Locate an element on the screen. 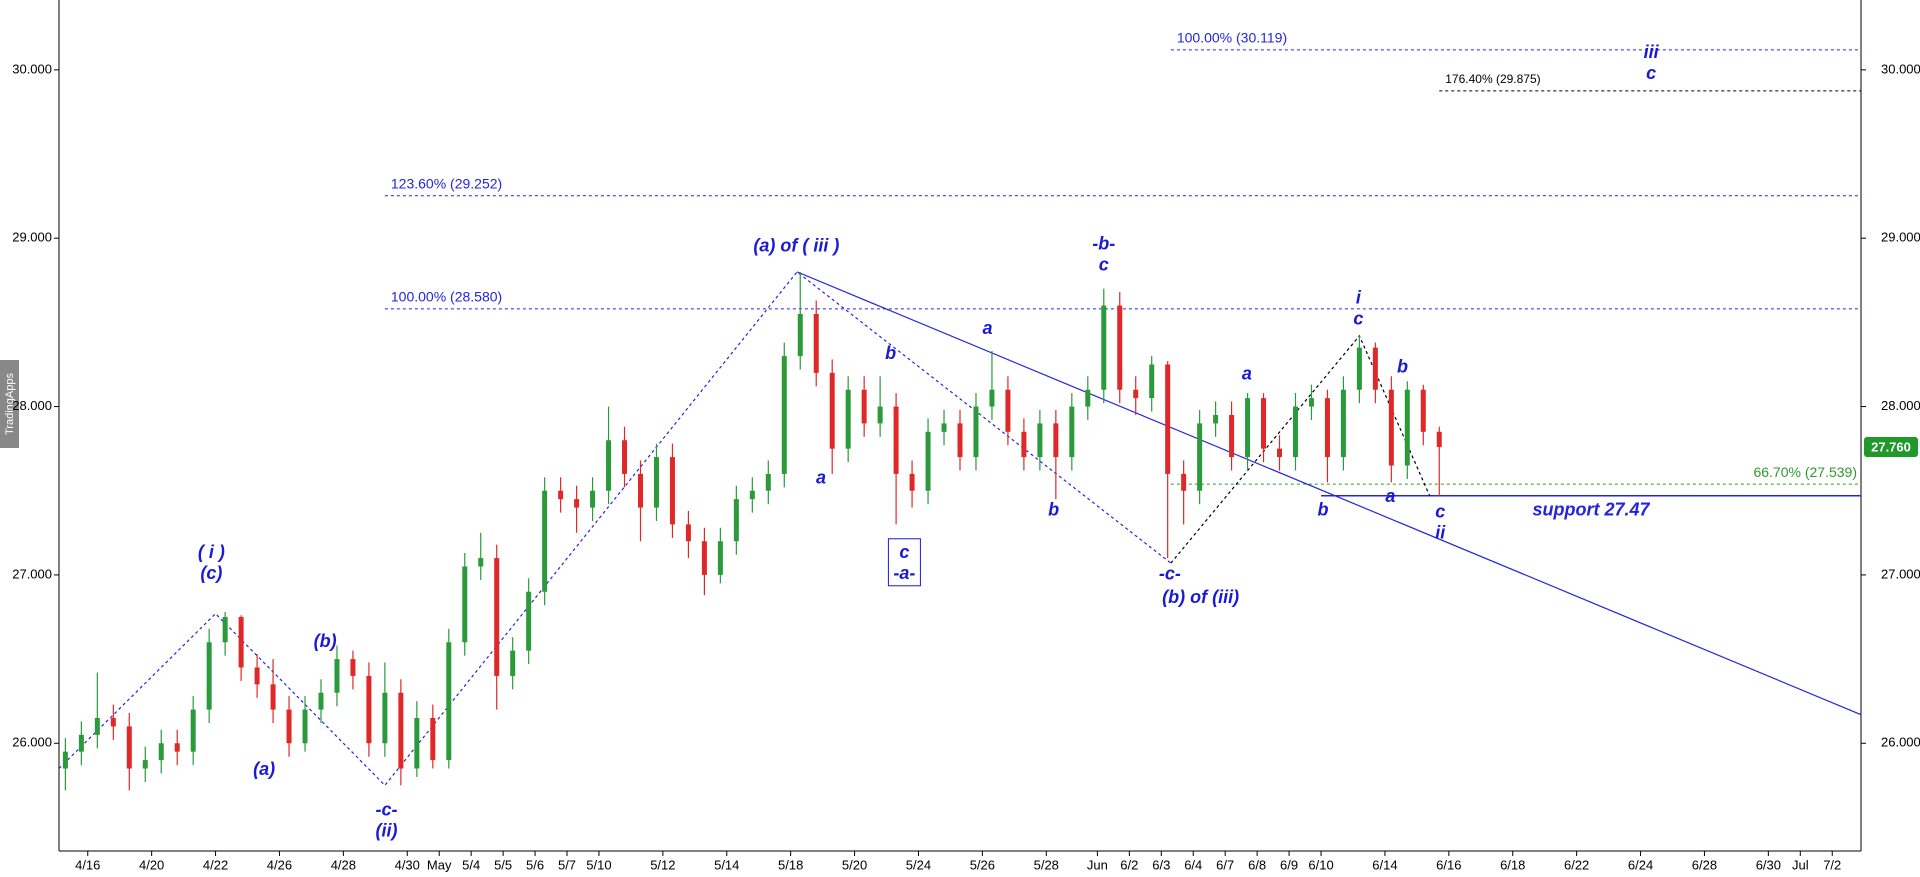  x-tick-label: 5/24 is located at coordinates (918, 864).